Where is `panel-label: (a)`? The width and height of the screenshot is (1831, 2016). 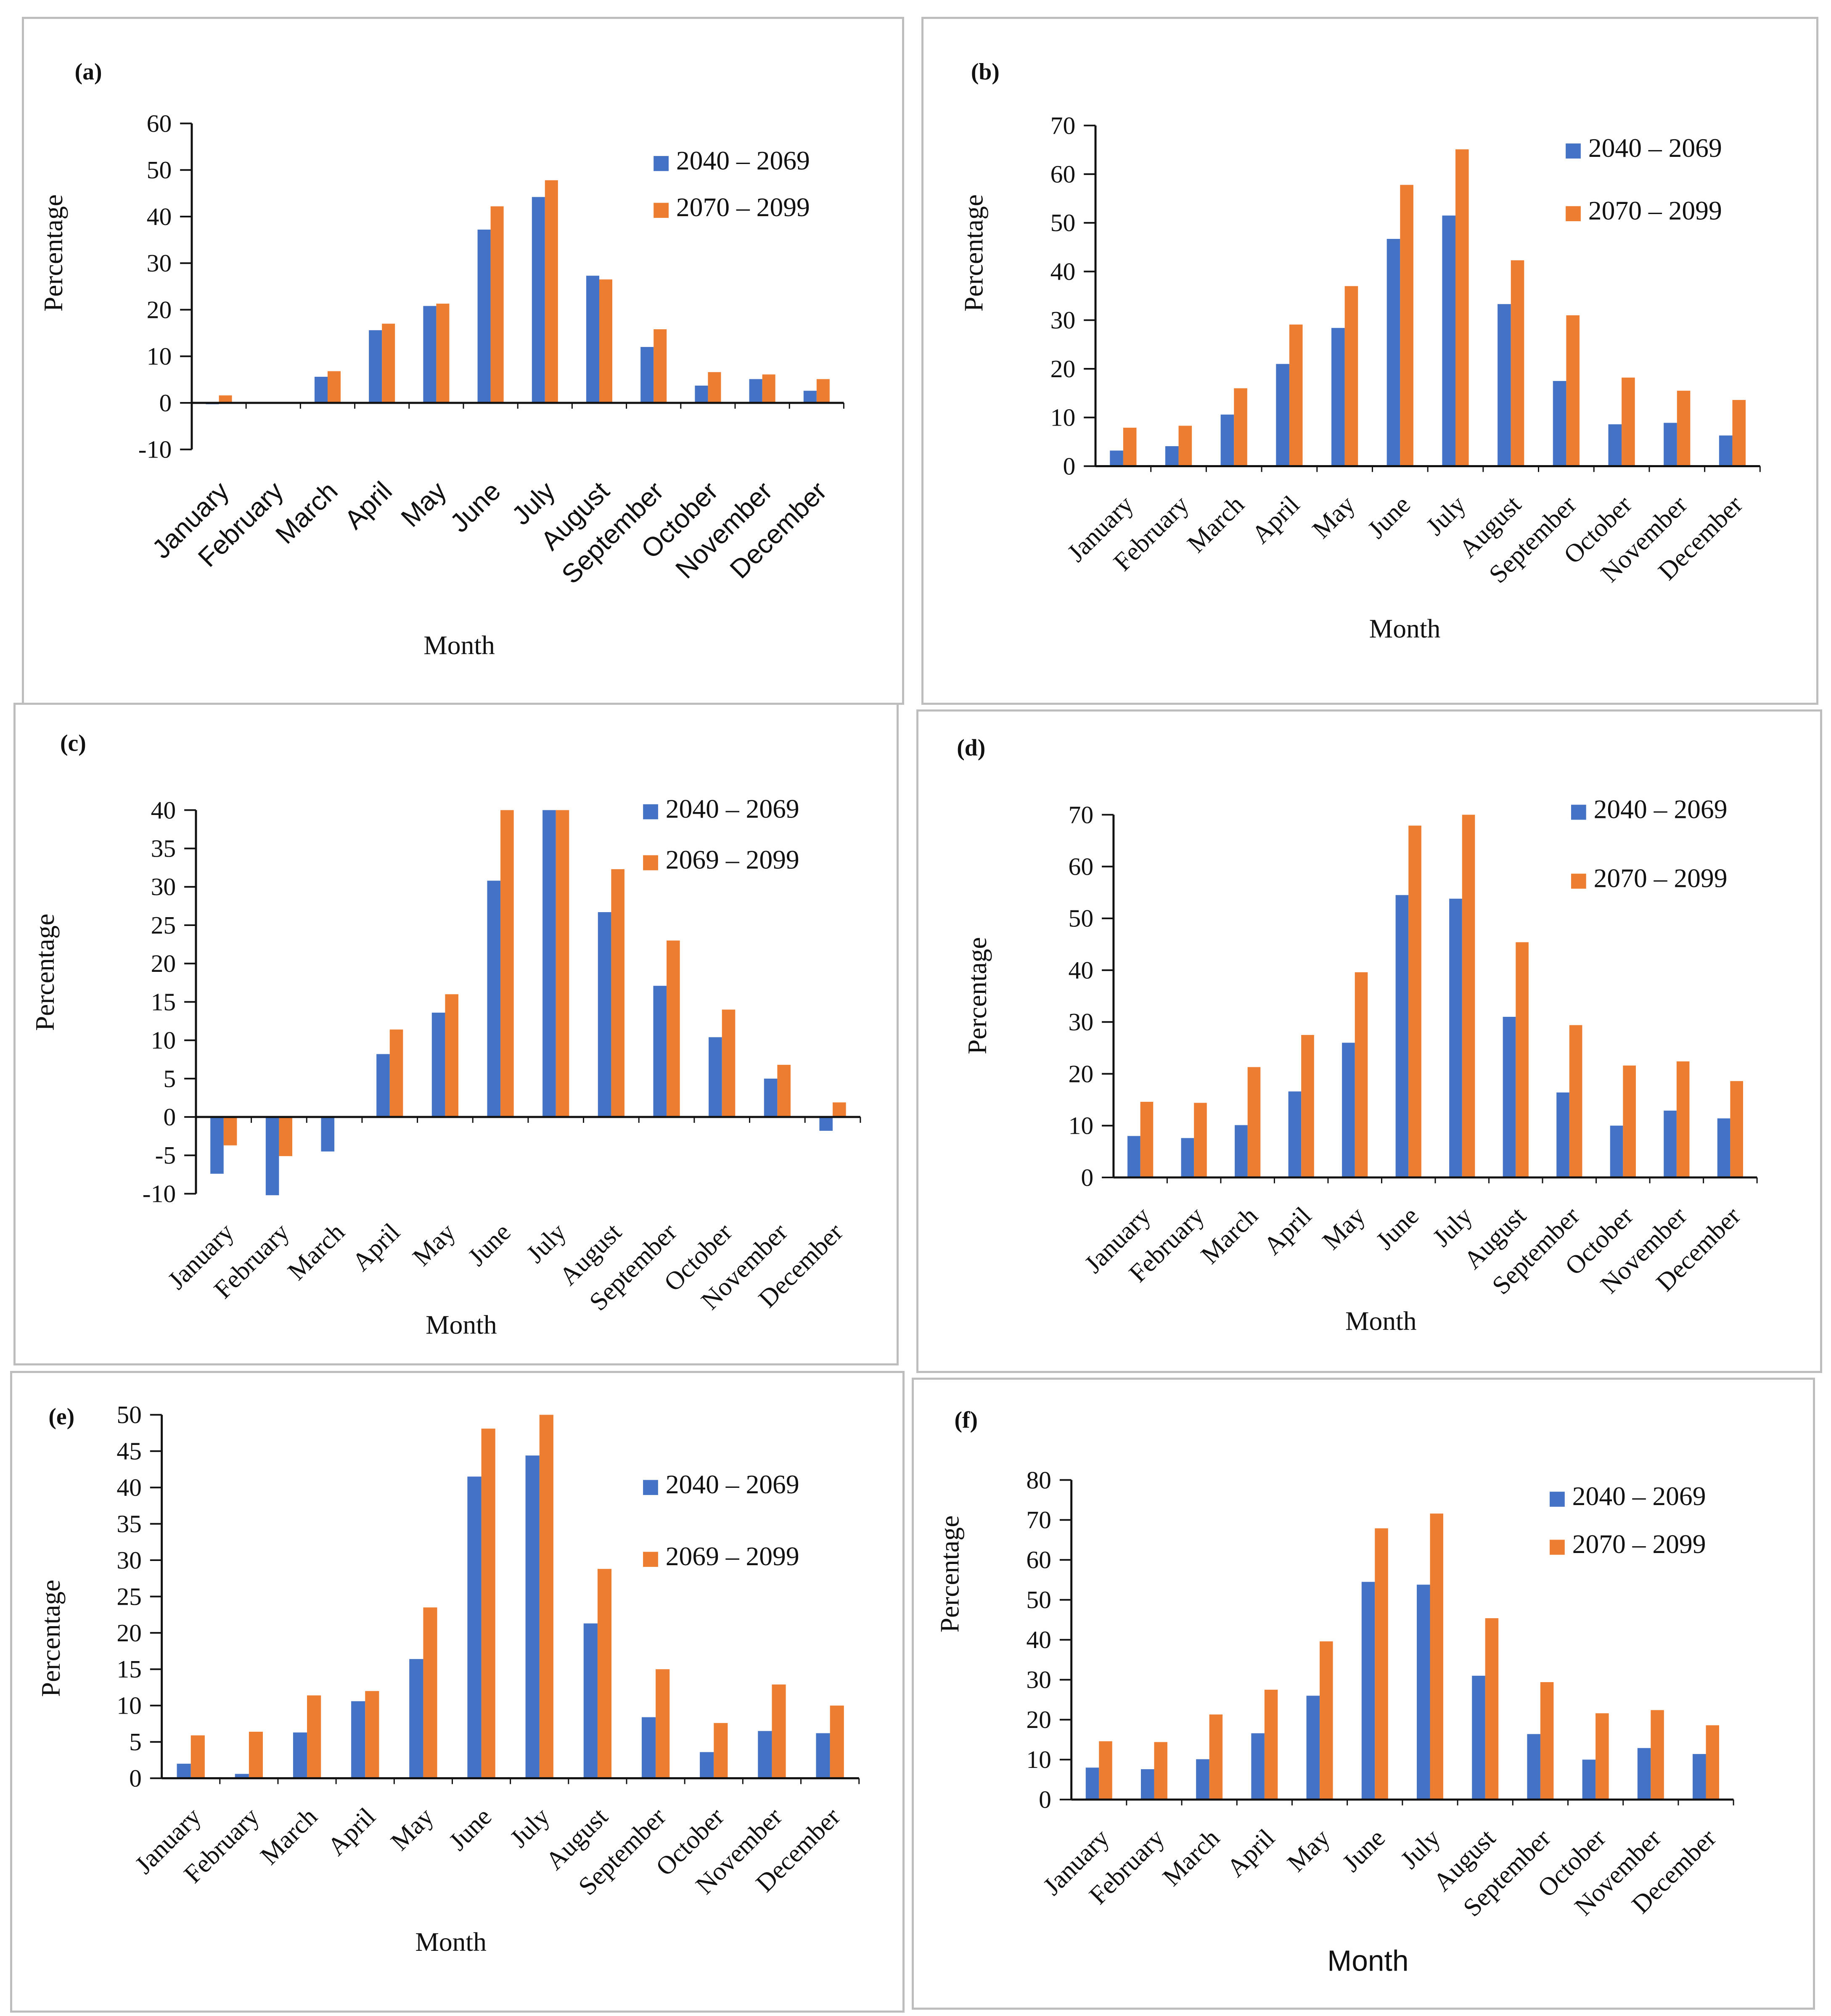
panel-label: (a) is located at coordinates (88, 72).